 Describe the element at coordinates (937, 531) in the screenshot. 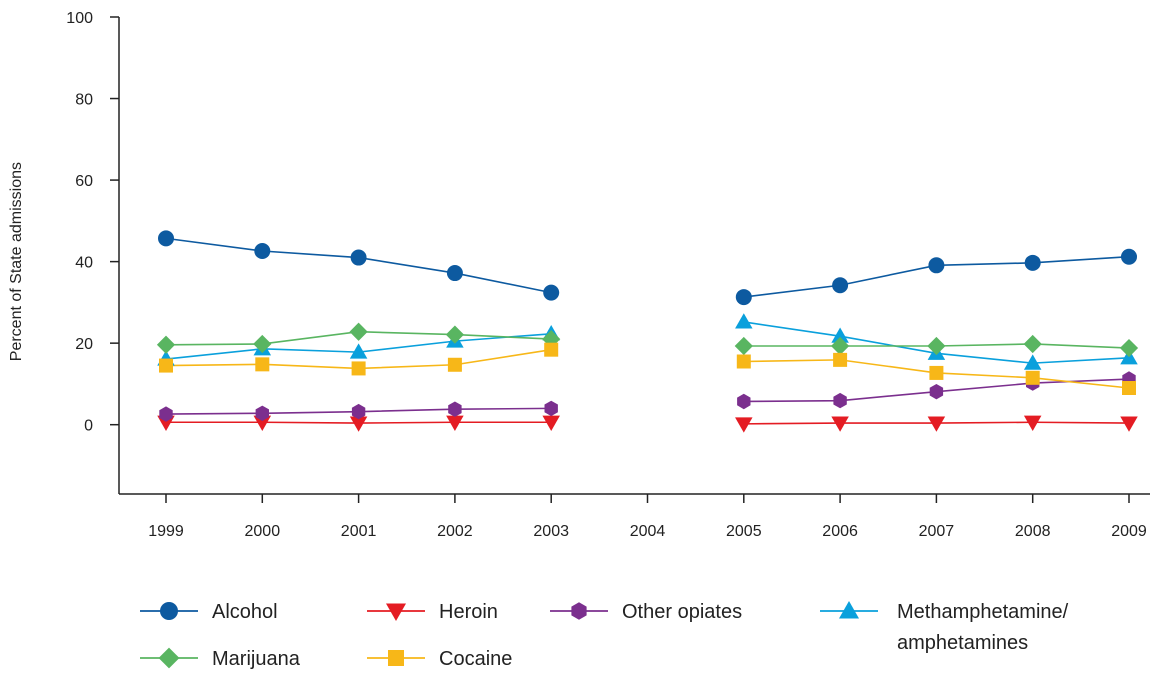

I see `x-tick-label: 2007` at that location.